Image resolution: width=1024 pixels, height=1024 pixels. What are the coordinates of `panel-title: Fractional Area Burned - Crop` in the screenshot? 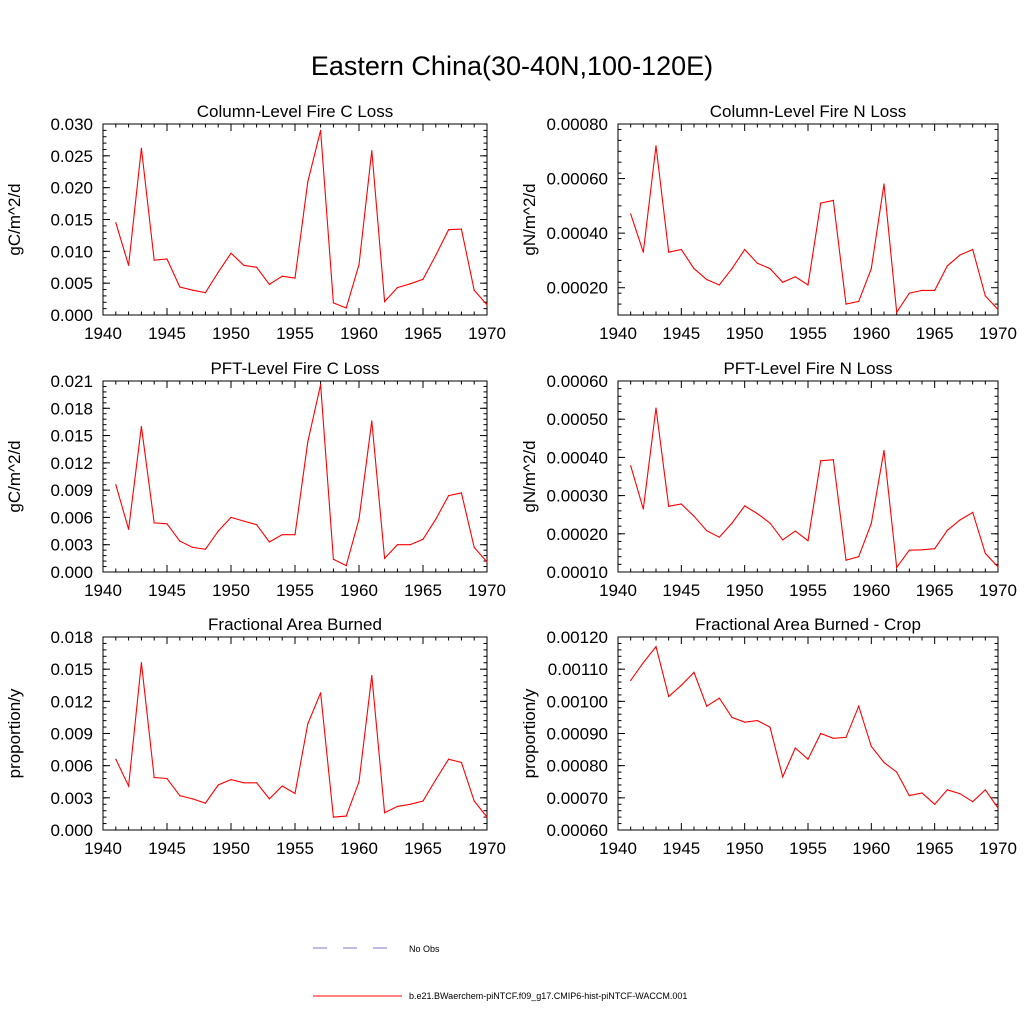 It's located at (808, 624).